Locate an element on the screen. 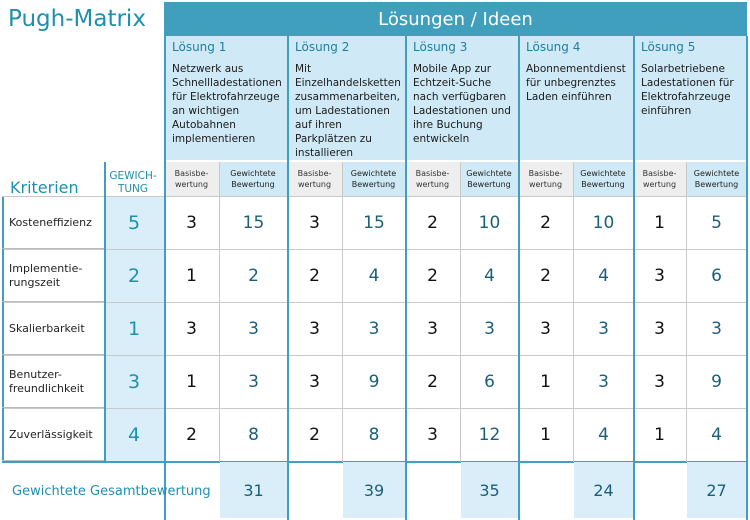 Image resolution: width=750 pixels, height=520 pixels. criterion-weight: 4 is located at coordinates (134, 435).